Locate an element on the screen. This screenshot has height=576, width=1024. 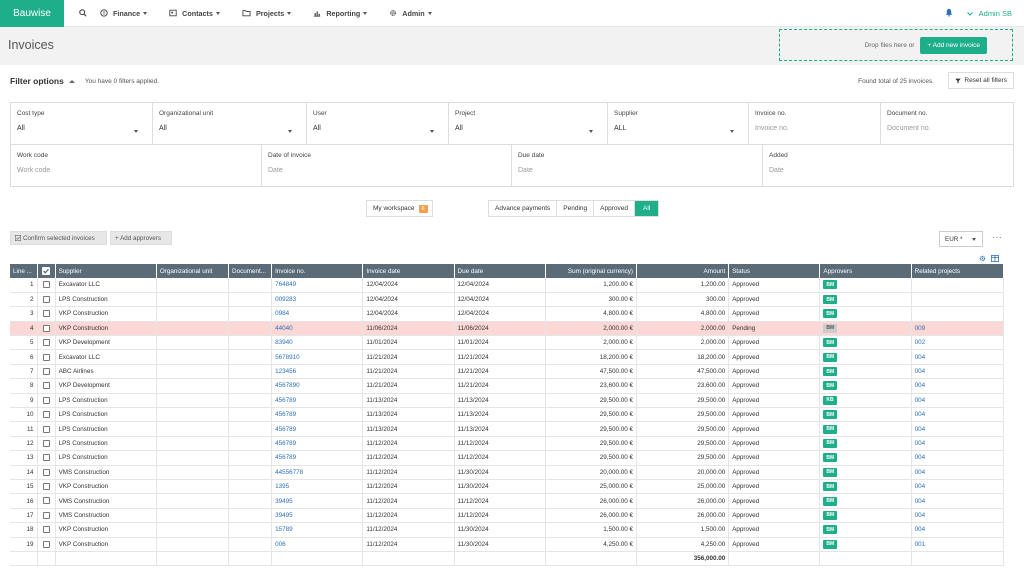
col-status: Status is located at coordinates (774, 271).